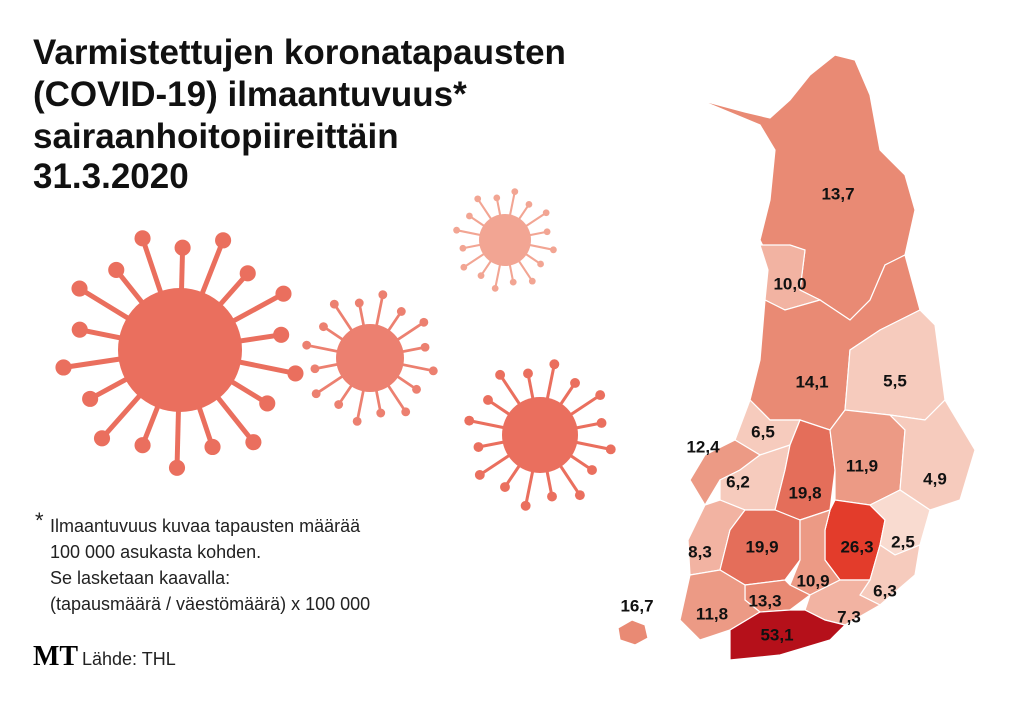 This screenshot has width=1019, height=702. I want to click on region-value: 5,5, so click(895, 380).